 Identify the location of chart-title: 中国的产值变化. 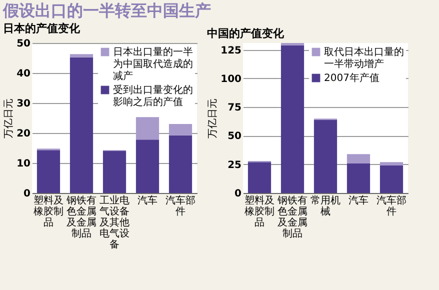
(246, 33).